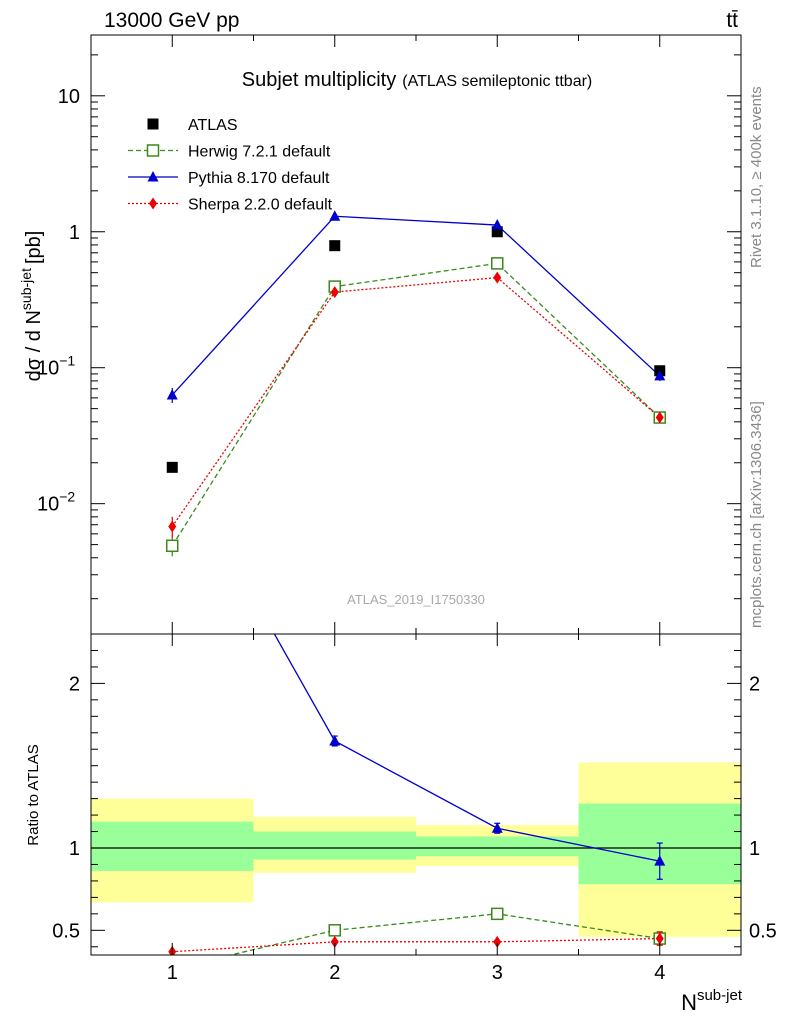 This screenshot has height=1024, width=786. Describe the element at coordinates (756, 514) in the screenshot. I see `mcplots-credit-label: mcplots.cern.ch [arXiv:1306.3436]` at that location.